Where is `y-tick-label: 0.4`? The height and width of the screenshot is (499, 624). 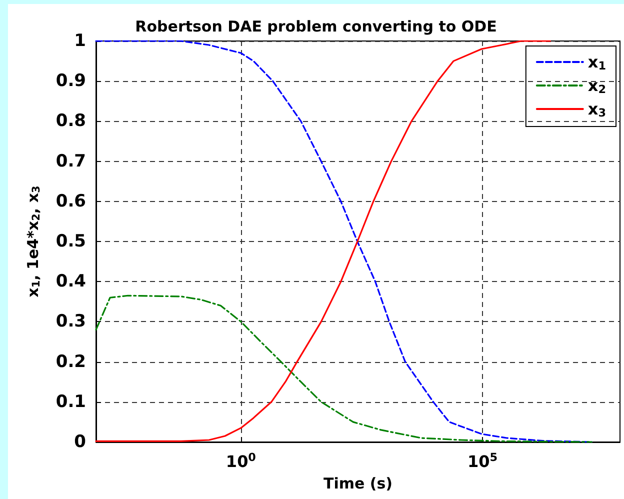
y-tick-label: 0.4 is located at coordinates (71, 282).